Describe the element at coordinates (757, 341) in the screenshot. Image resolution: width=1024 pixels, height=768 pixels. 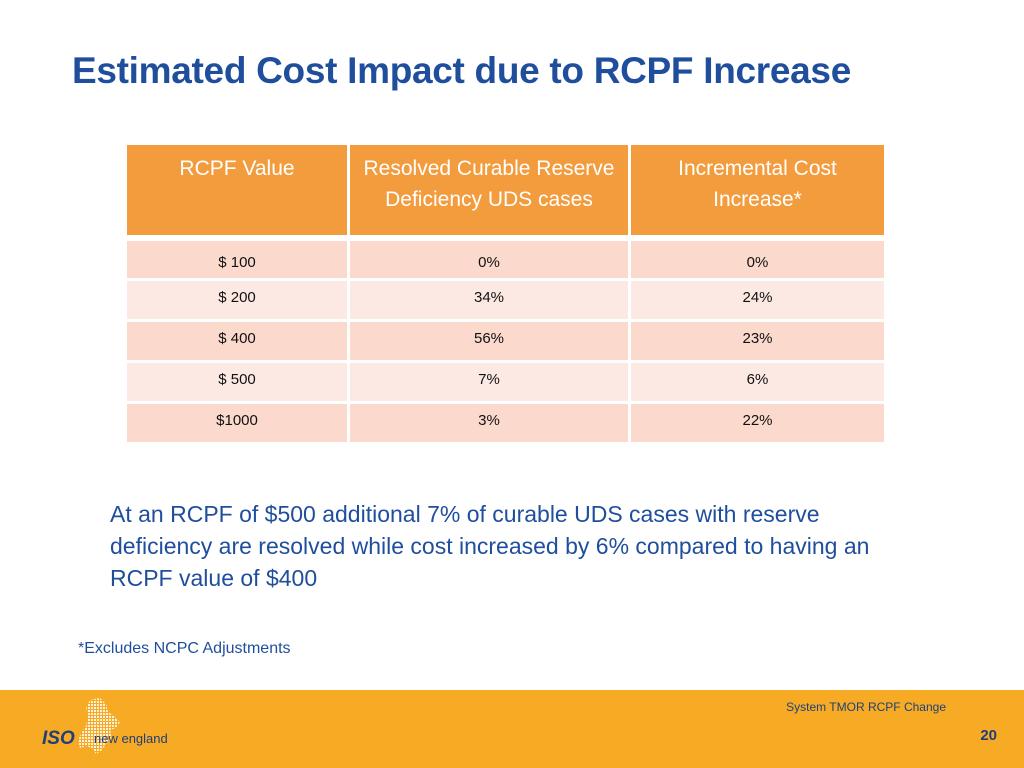
I see `cell-incremental-cost: 23%` at that location.